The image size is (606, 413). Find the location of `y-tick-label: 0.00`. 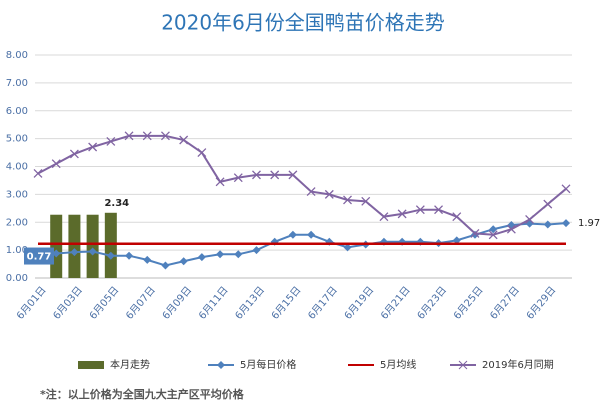

y-tick-label: 0.00 is located at coordinates (17, 278).